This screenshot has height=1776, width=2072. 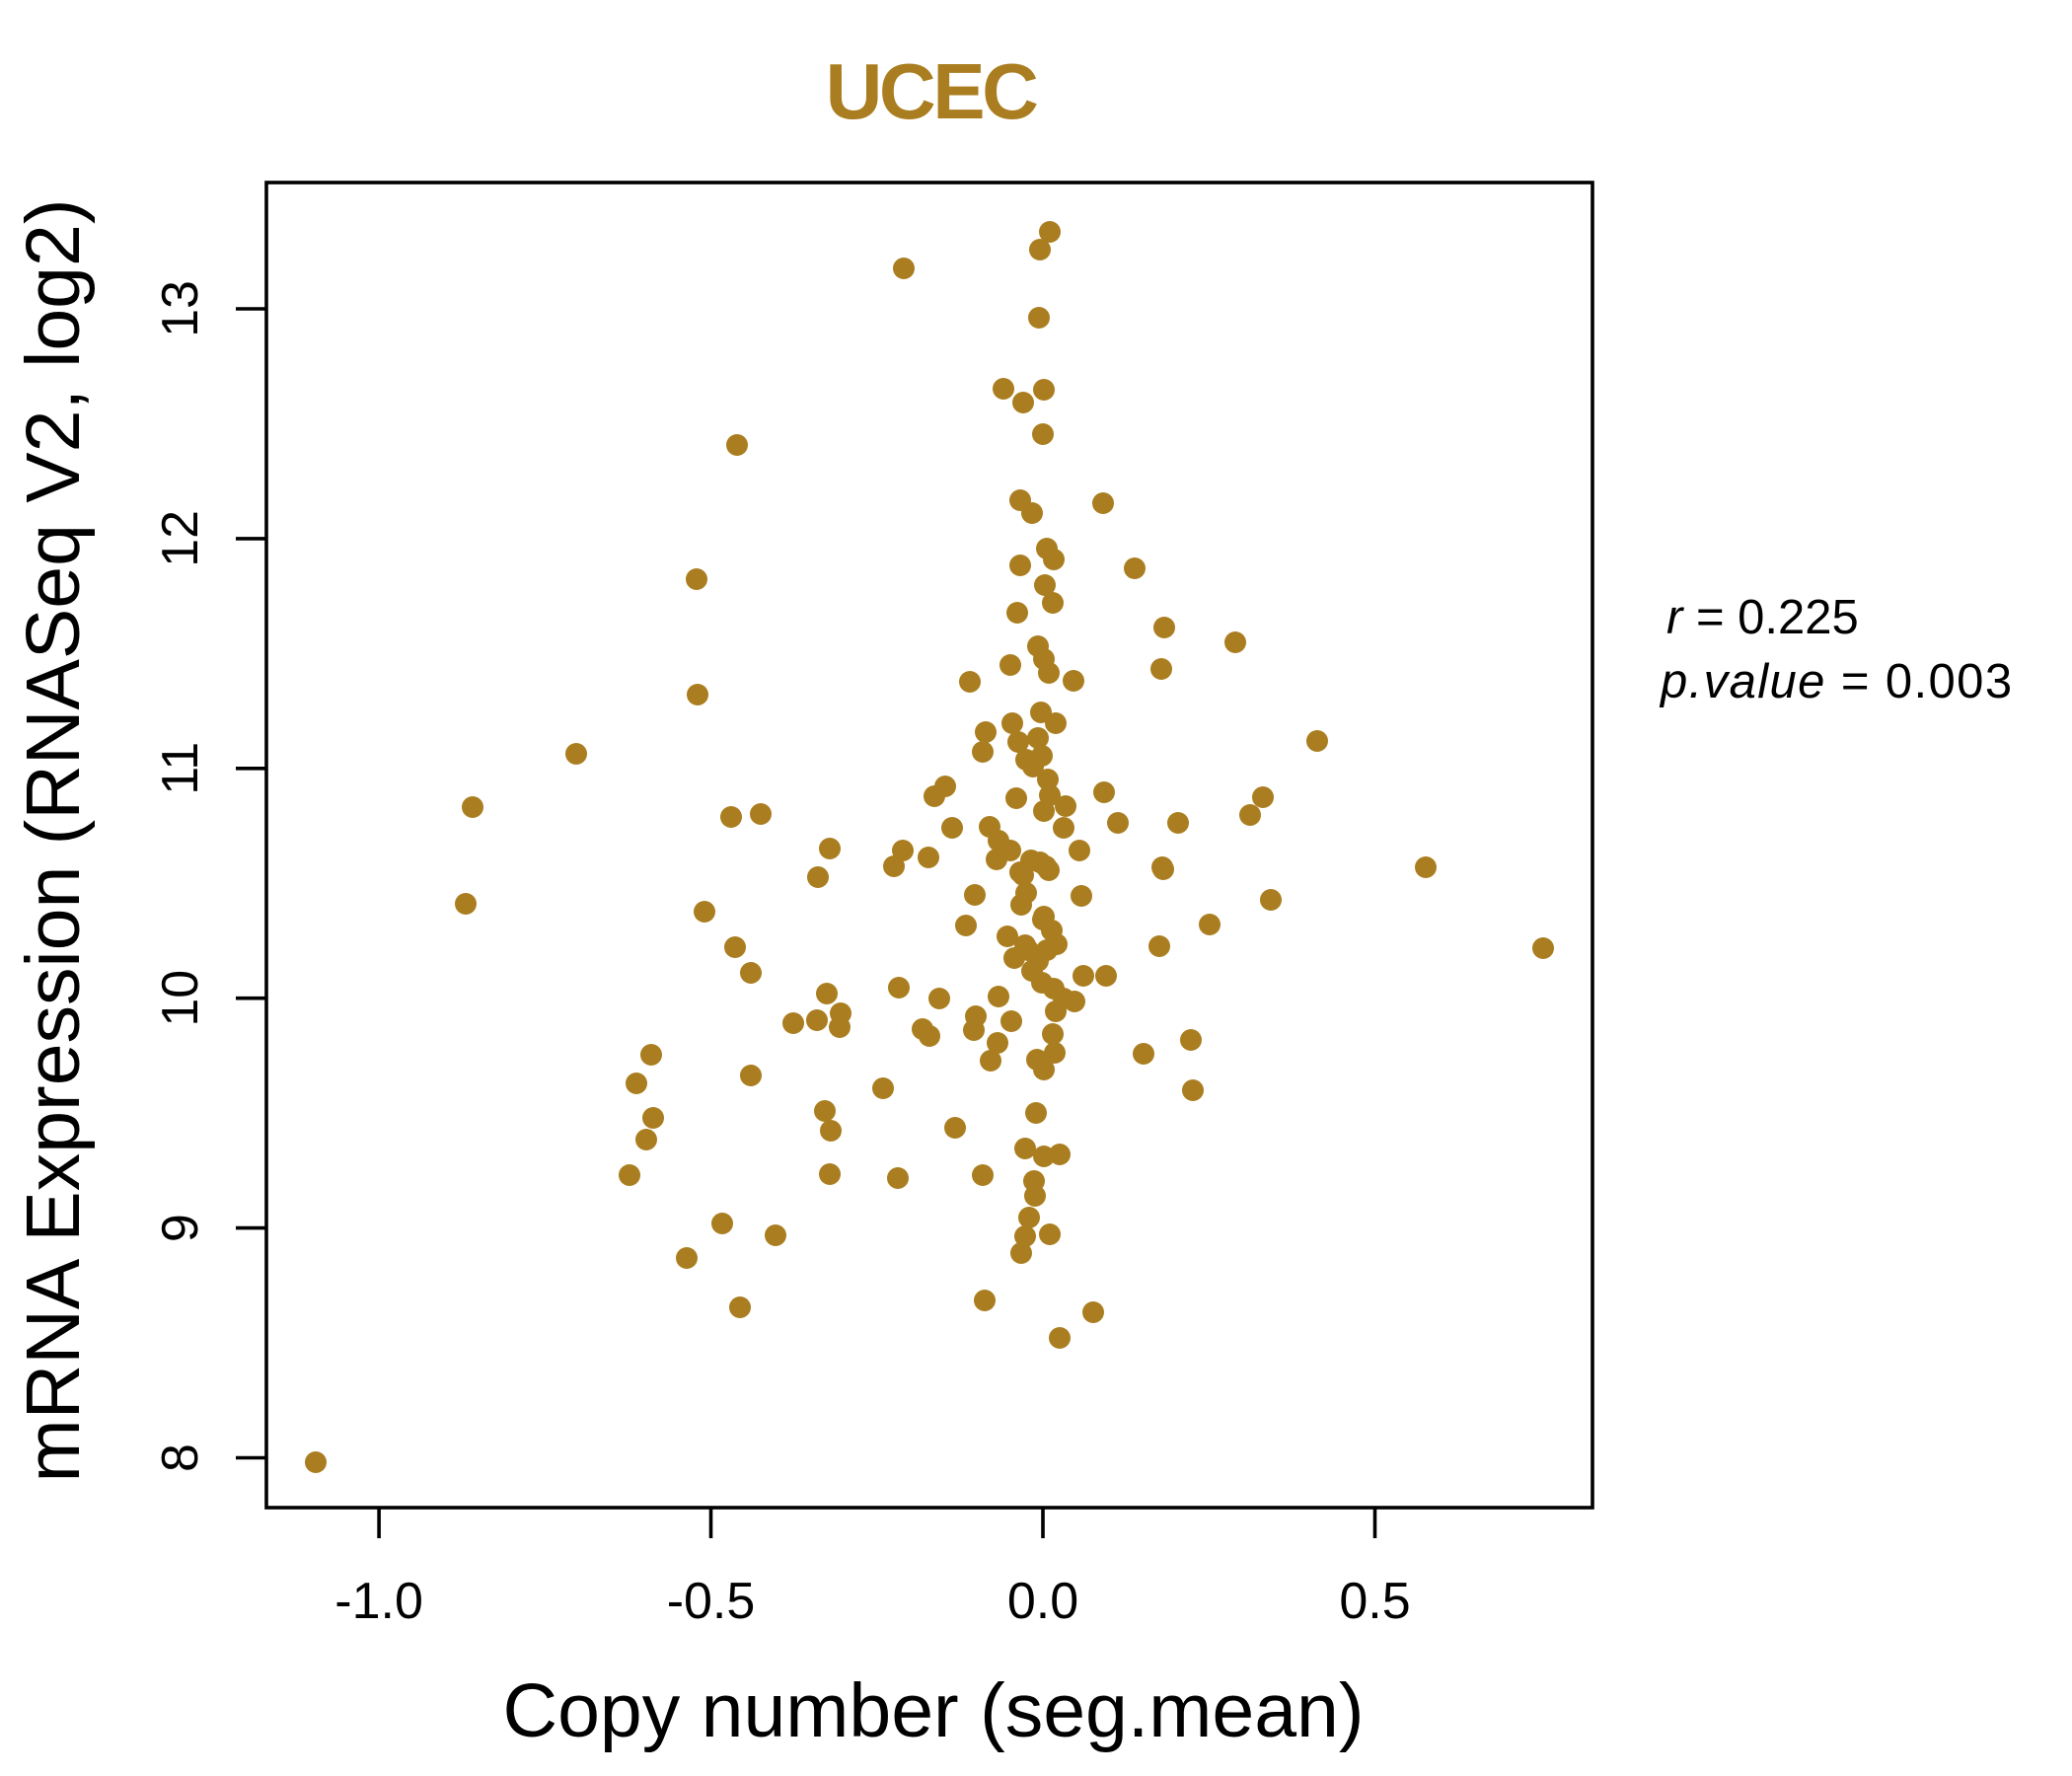 What do you see at coordinates (180, 999) in the screenshot?
I see `svg-text: 10` at bounding box center [180, 999].